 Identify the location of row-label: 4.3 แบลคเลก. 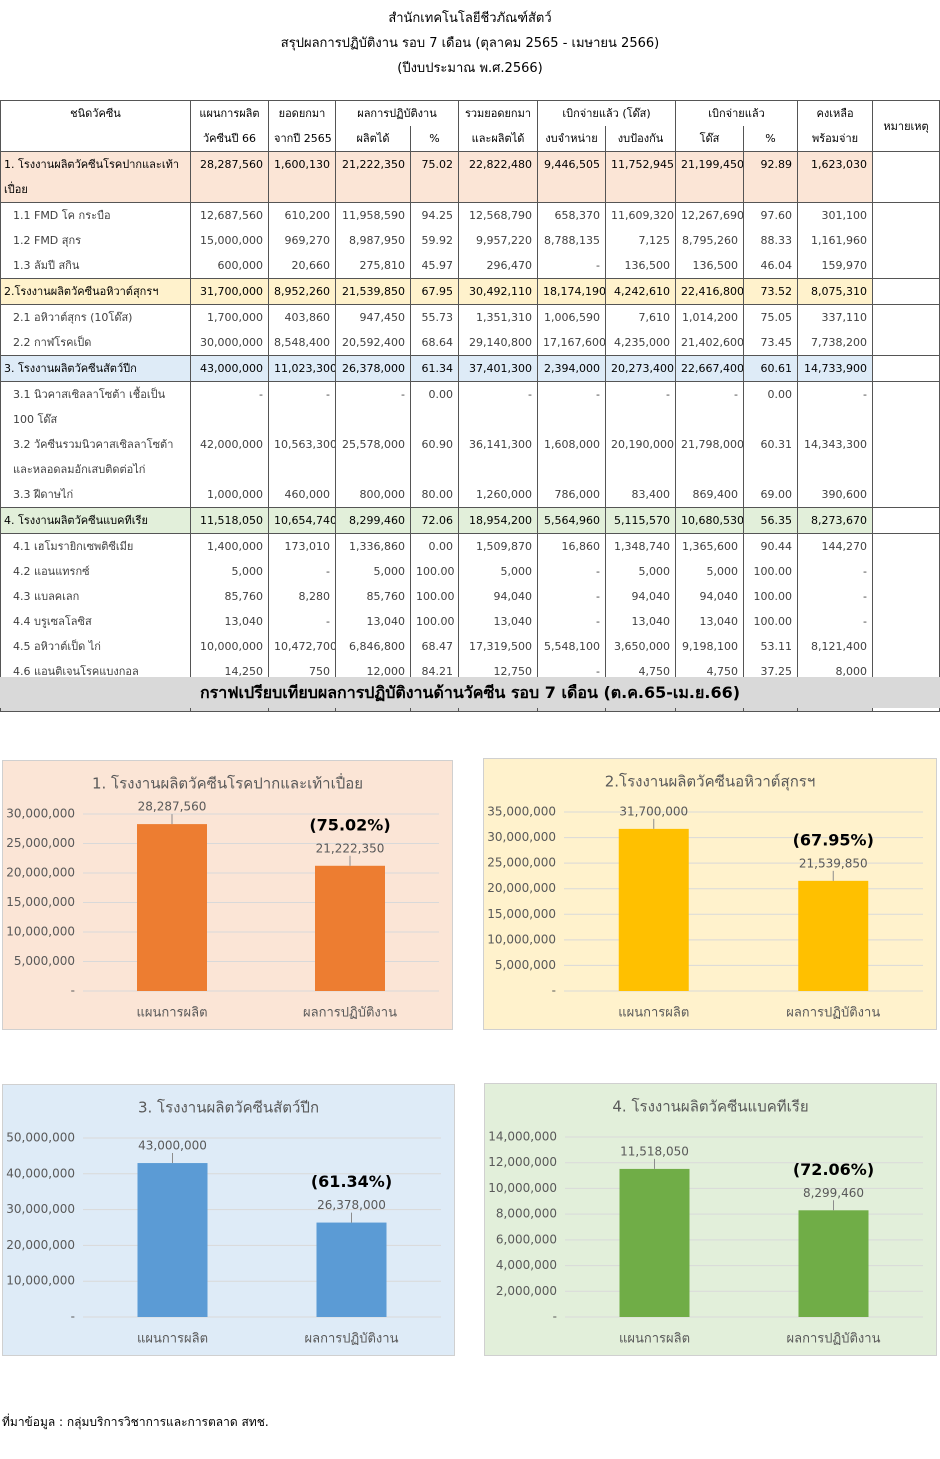
(95, 596).